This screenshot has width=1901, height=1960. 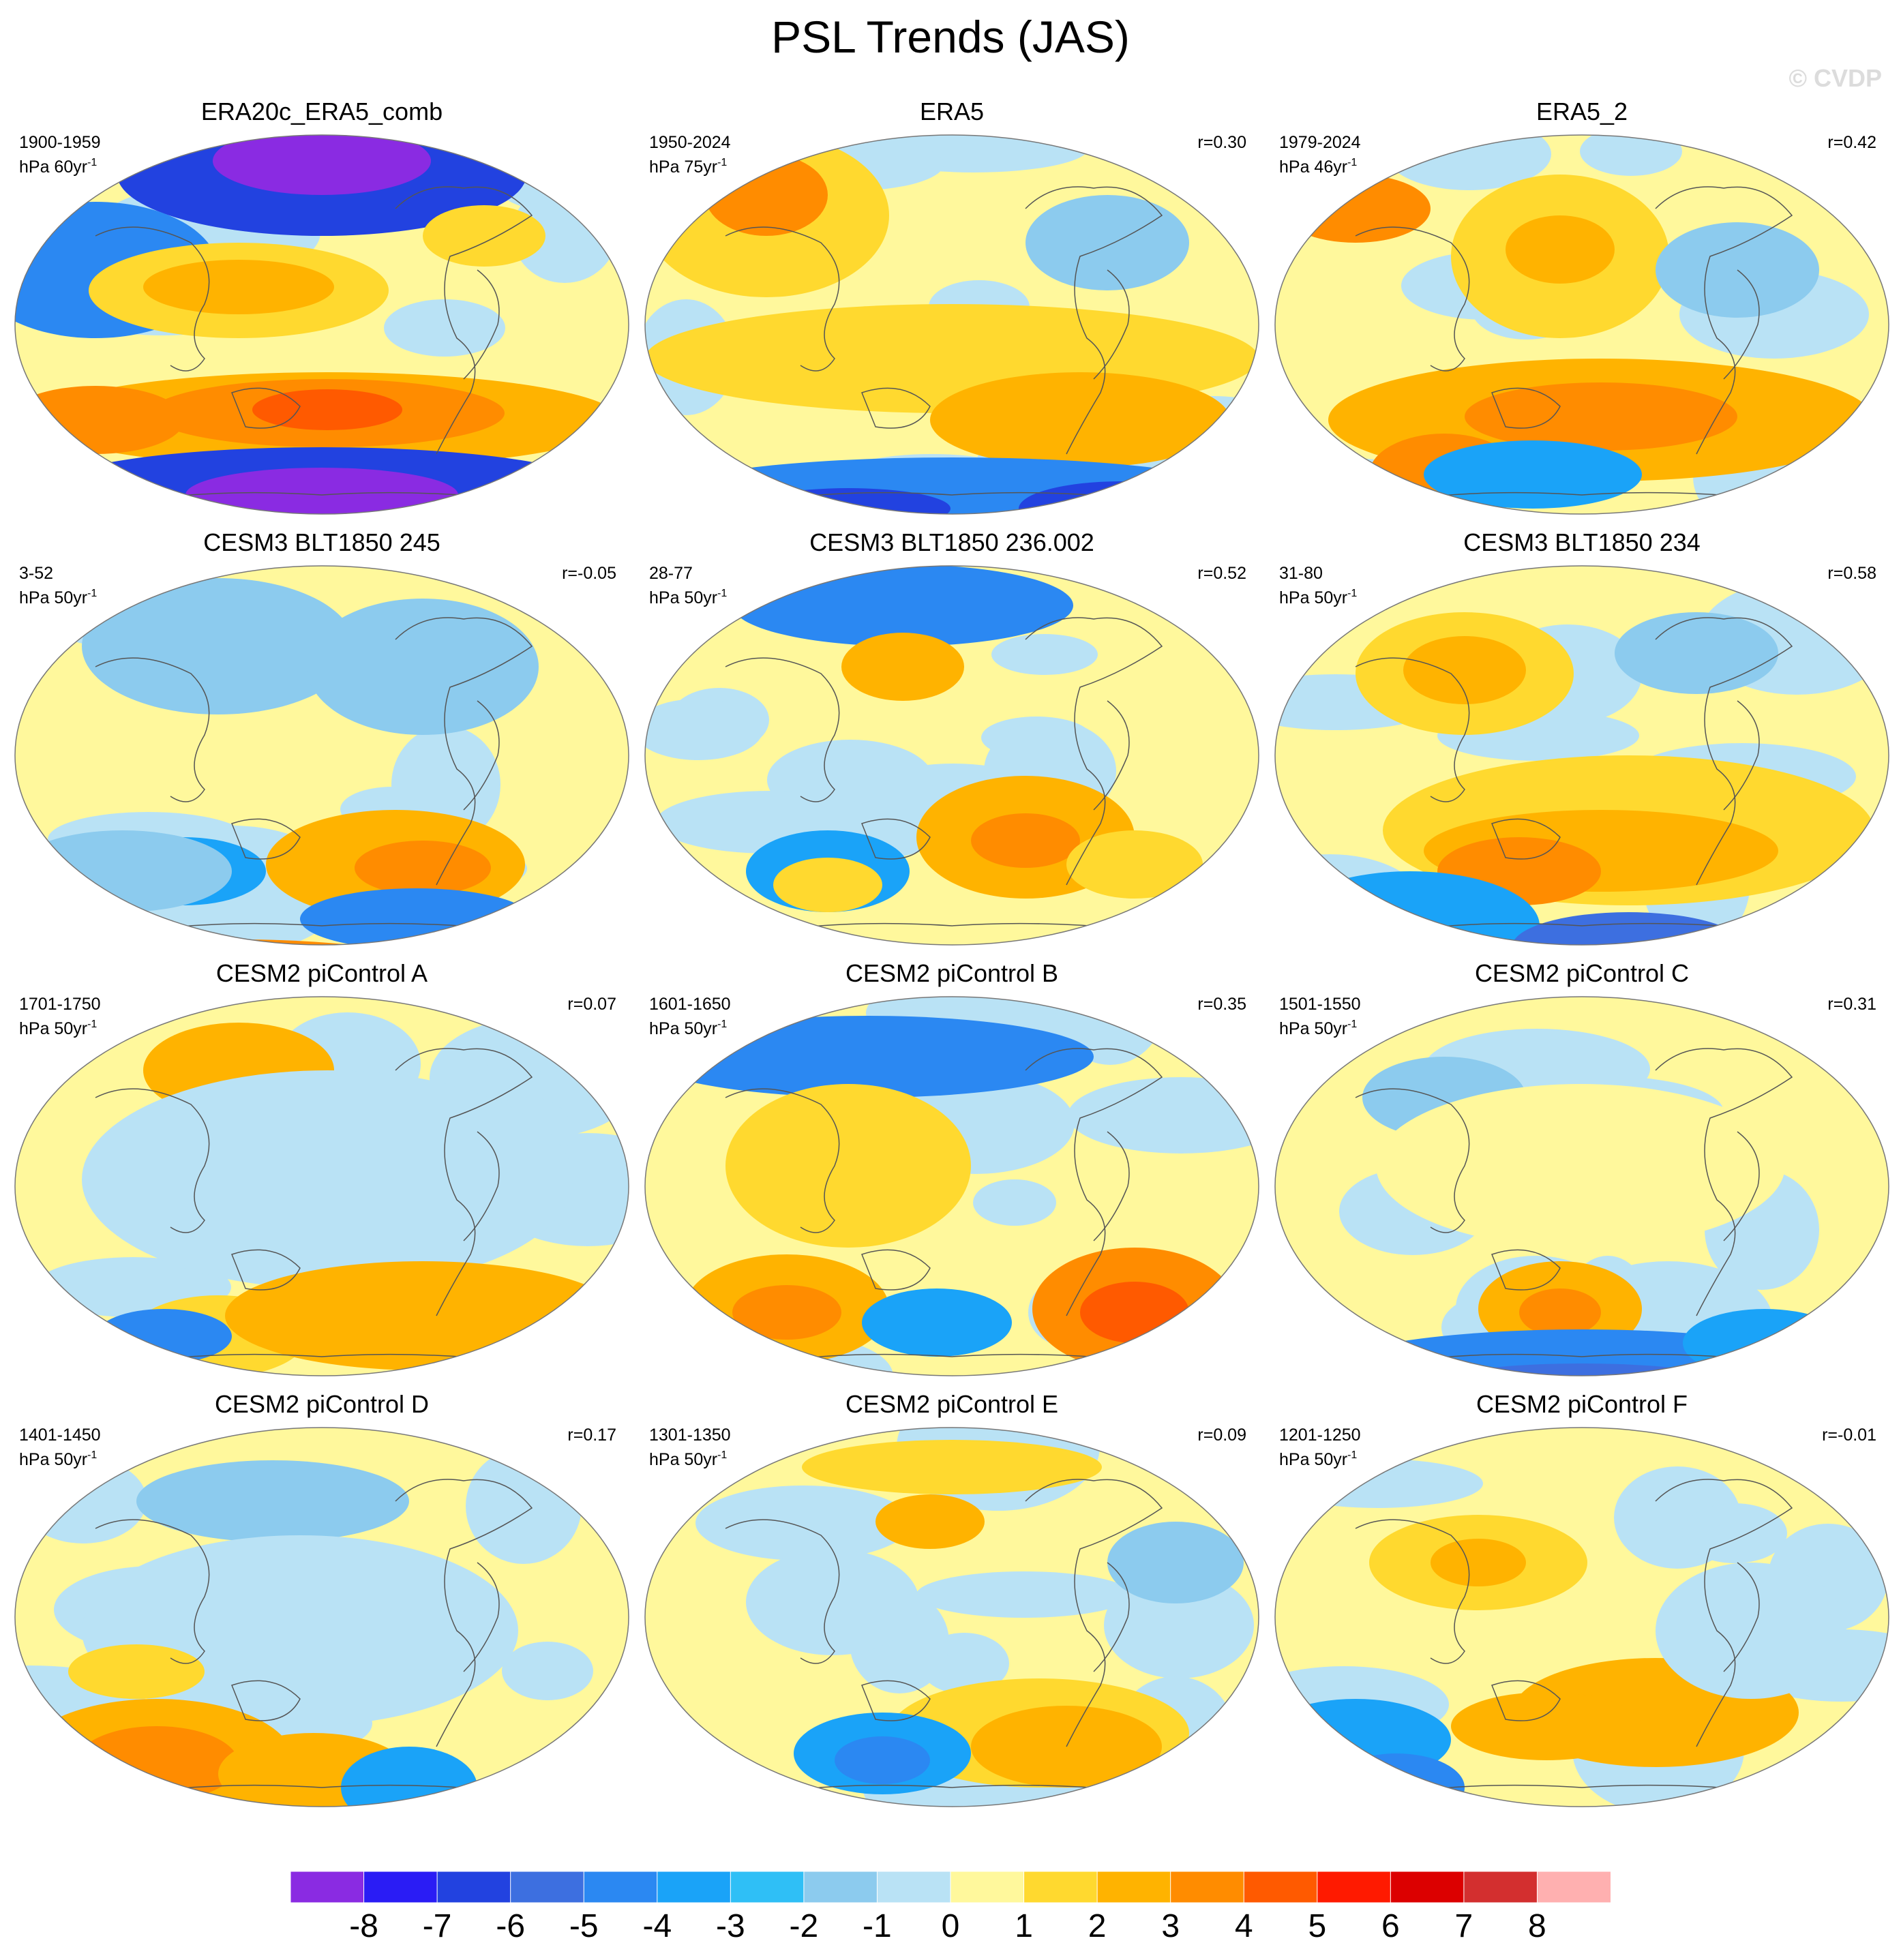 What do you see at coordinates (952, 1404) in the screenshot?
I see `panel-title: CESM2 piControl E` at bounding box center [952, 1404].